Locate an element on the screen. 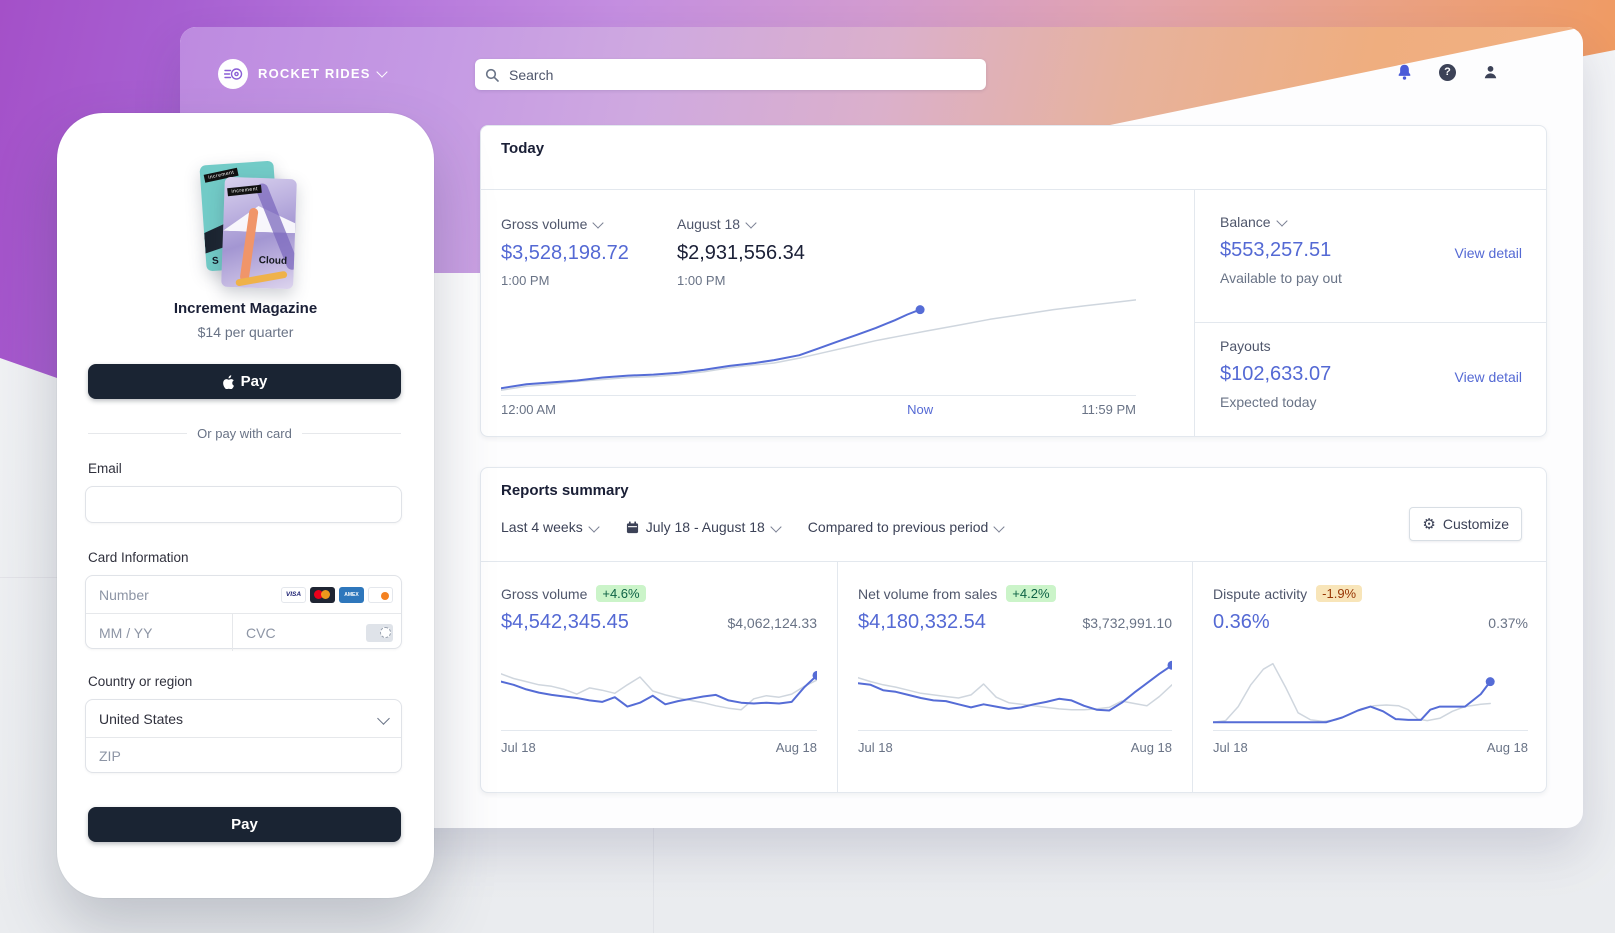 The width and height of the screenshot is (1615, 933). cvc-field is located at coordinates (299, 632).